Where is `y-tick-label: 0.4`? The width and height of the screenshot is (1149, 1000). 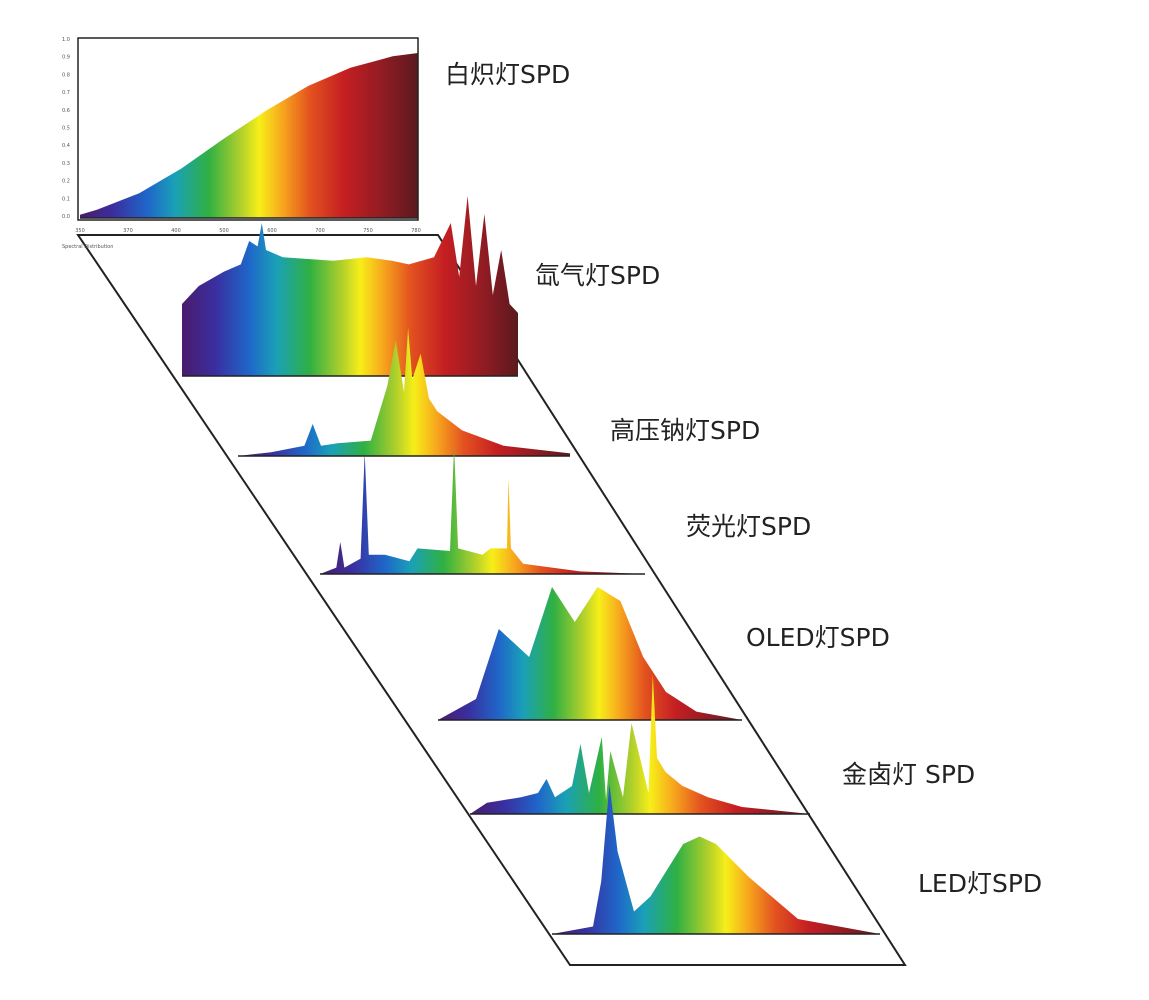 y-tick-label: 0.4 is located at coordinates (66, 146).